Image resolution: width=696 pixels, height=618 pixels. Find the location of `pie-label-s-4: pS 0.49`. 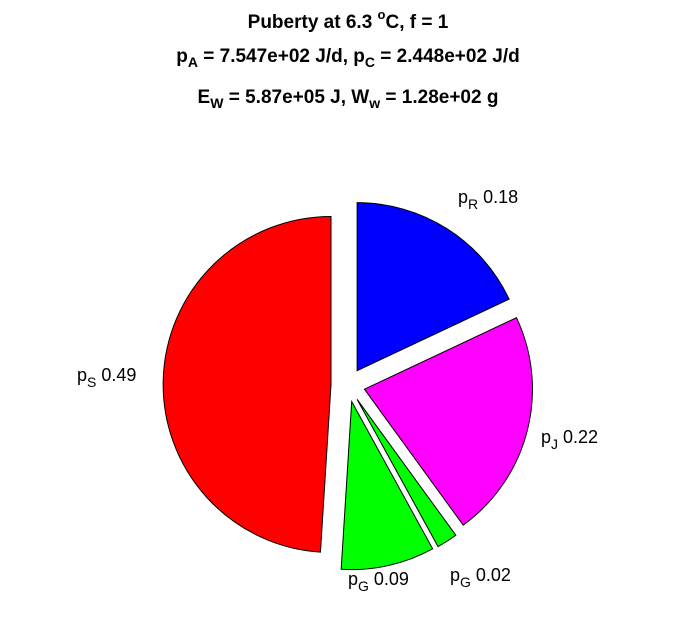

pie-label-s-4: pS 0.49 is located at coordinates (106, 377).